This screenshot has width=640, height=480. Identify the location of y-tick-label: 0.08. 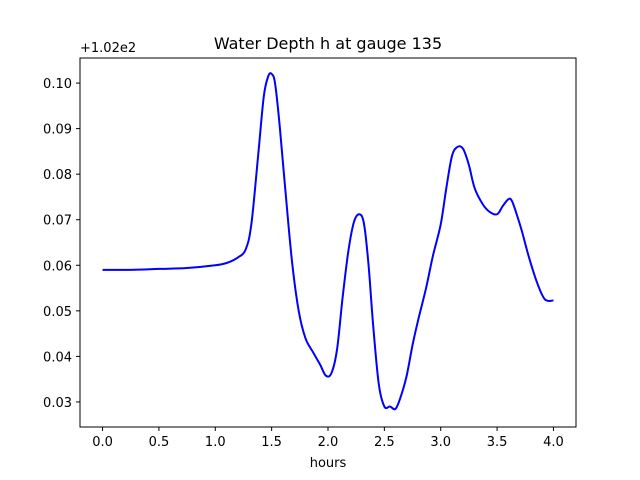
(57, 175).